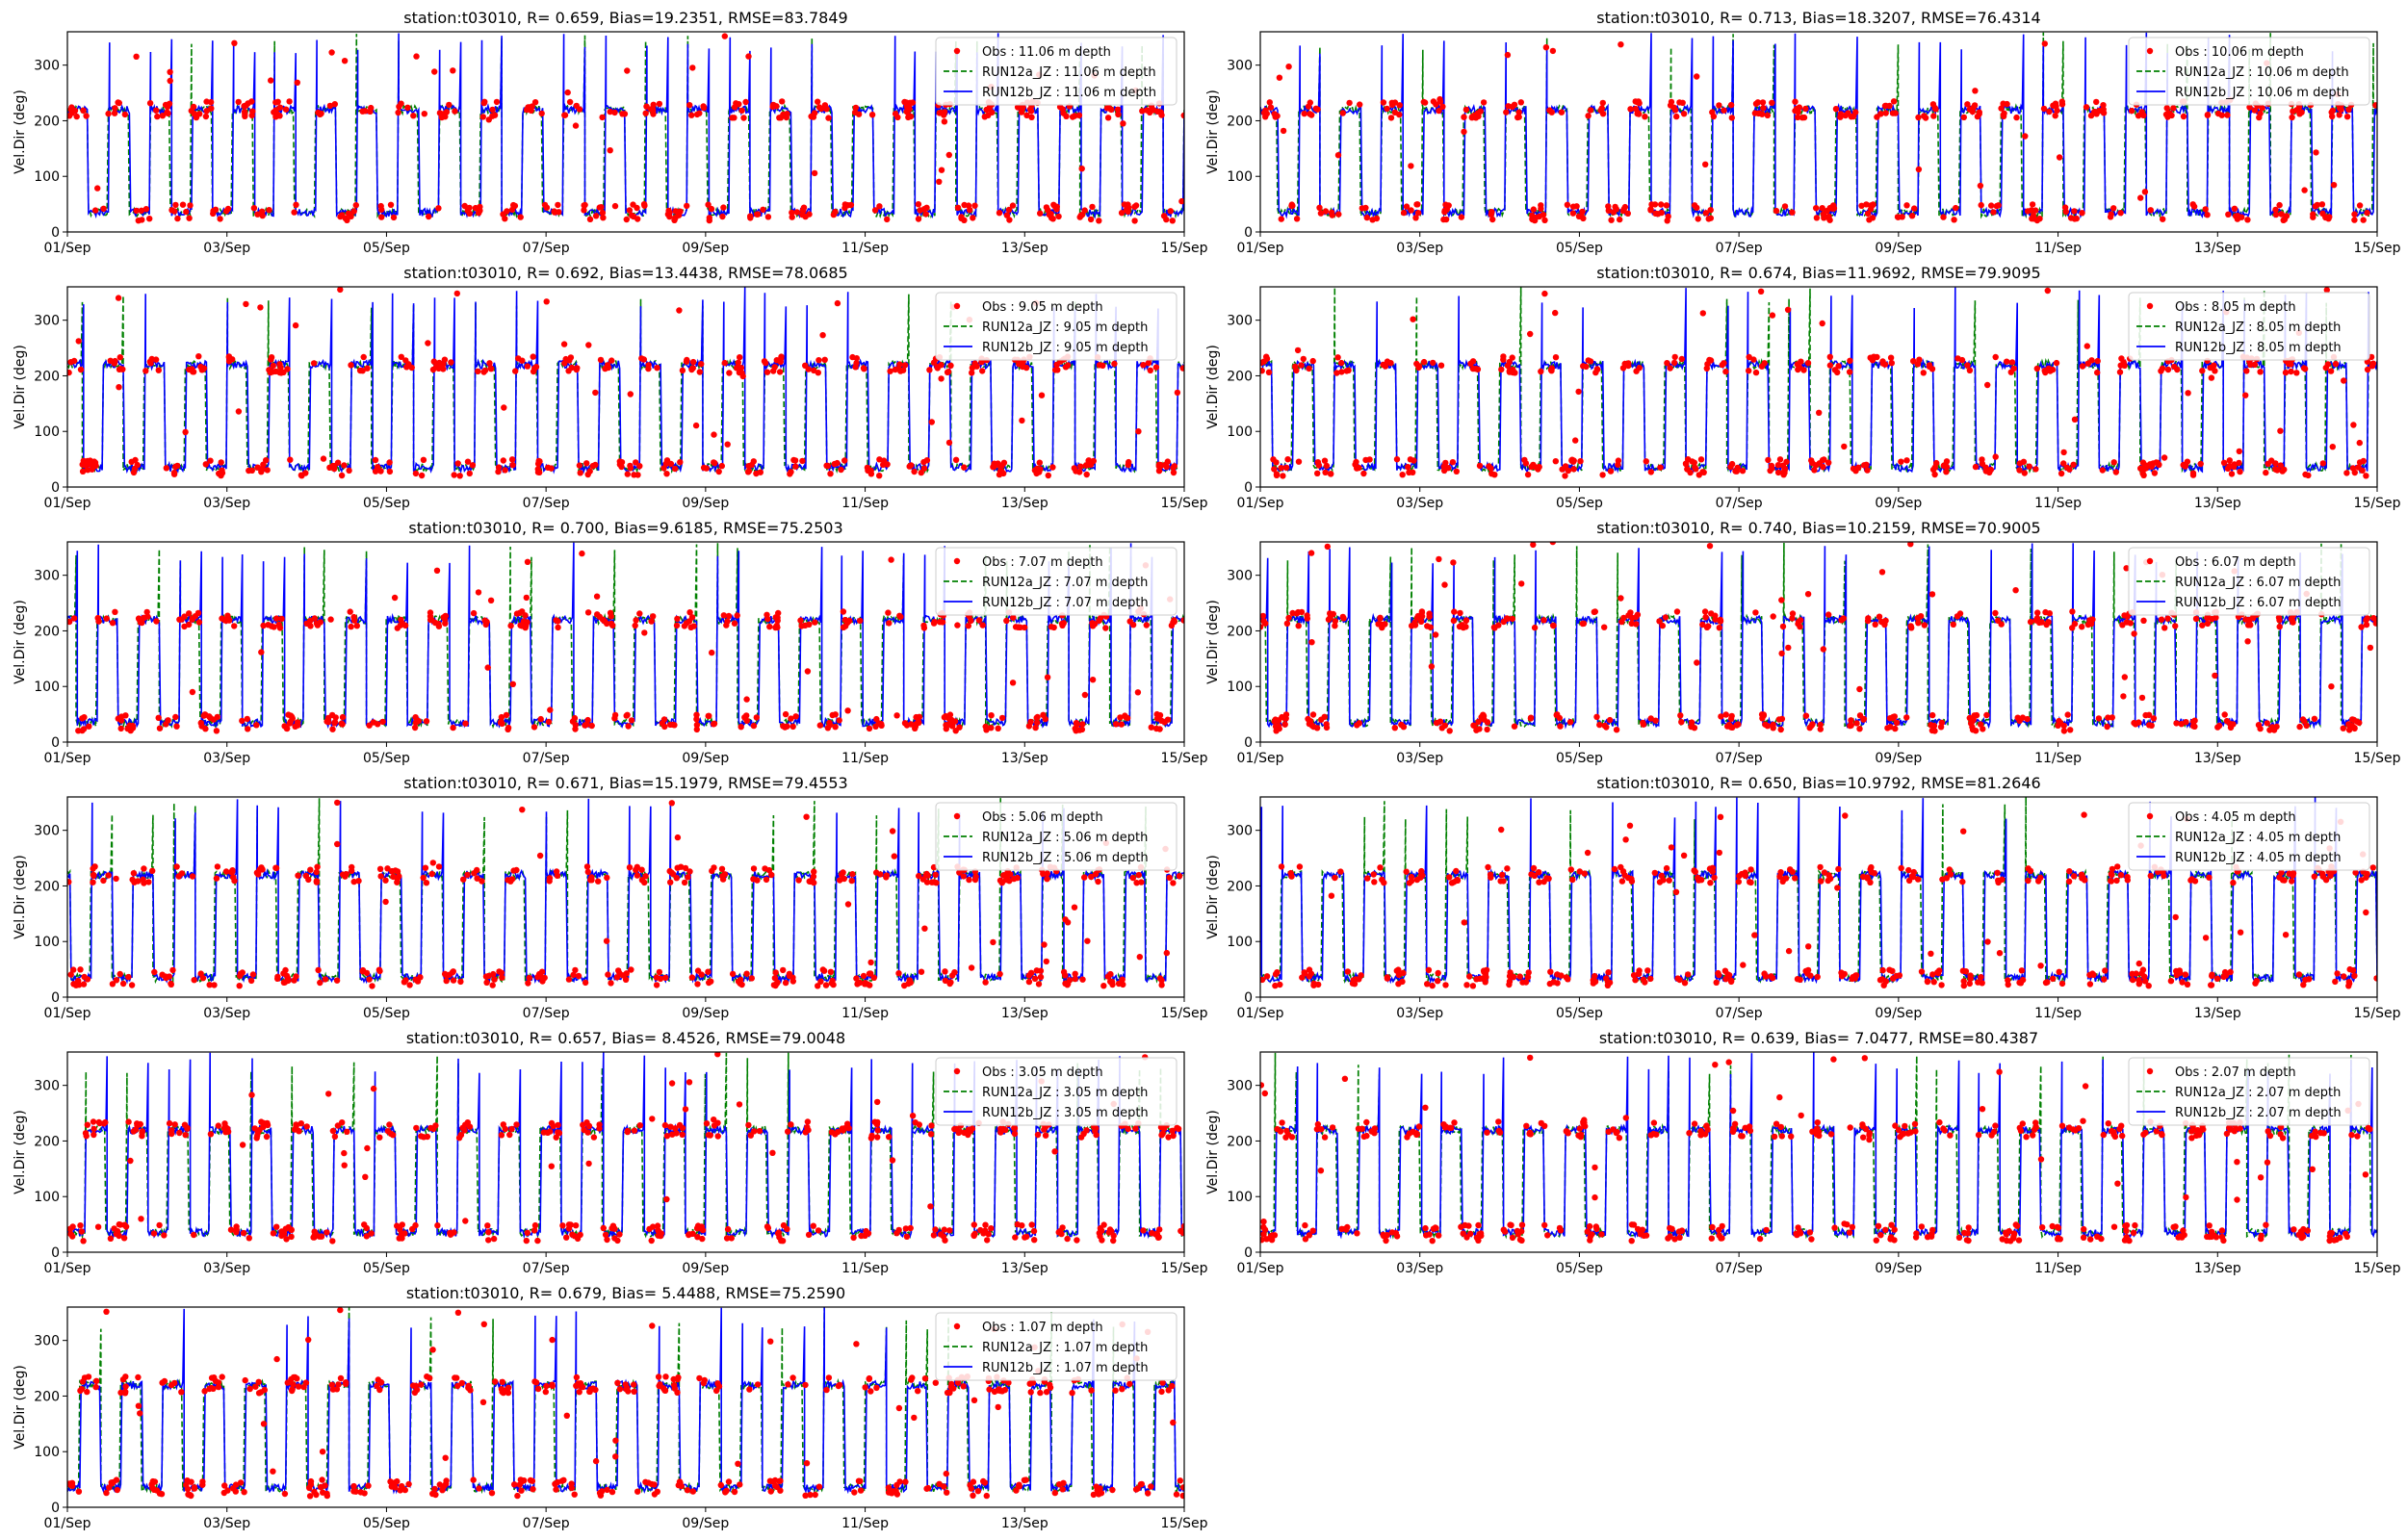 The height and width of the screenshot is (1540, 2407). Describe the element at coordinates (1240, 376) in the screenshot. I see `y-tick-label: 200` at that location.